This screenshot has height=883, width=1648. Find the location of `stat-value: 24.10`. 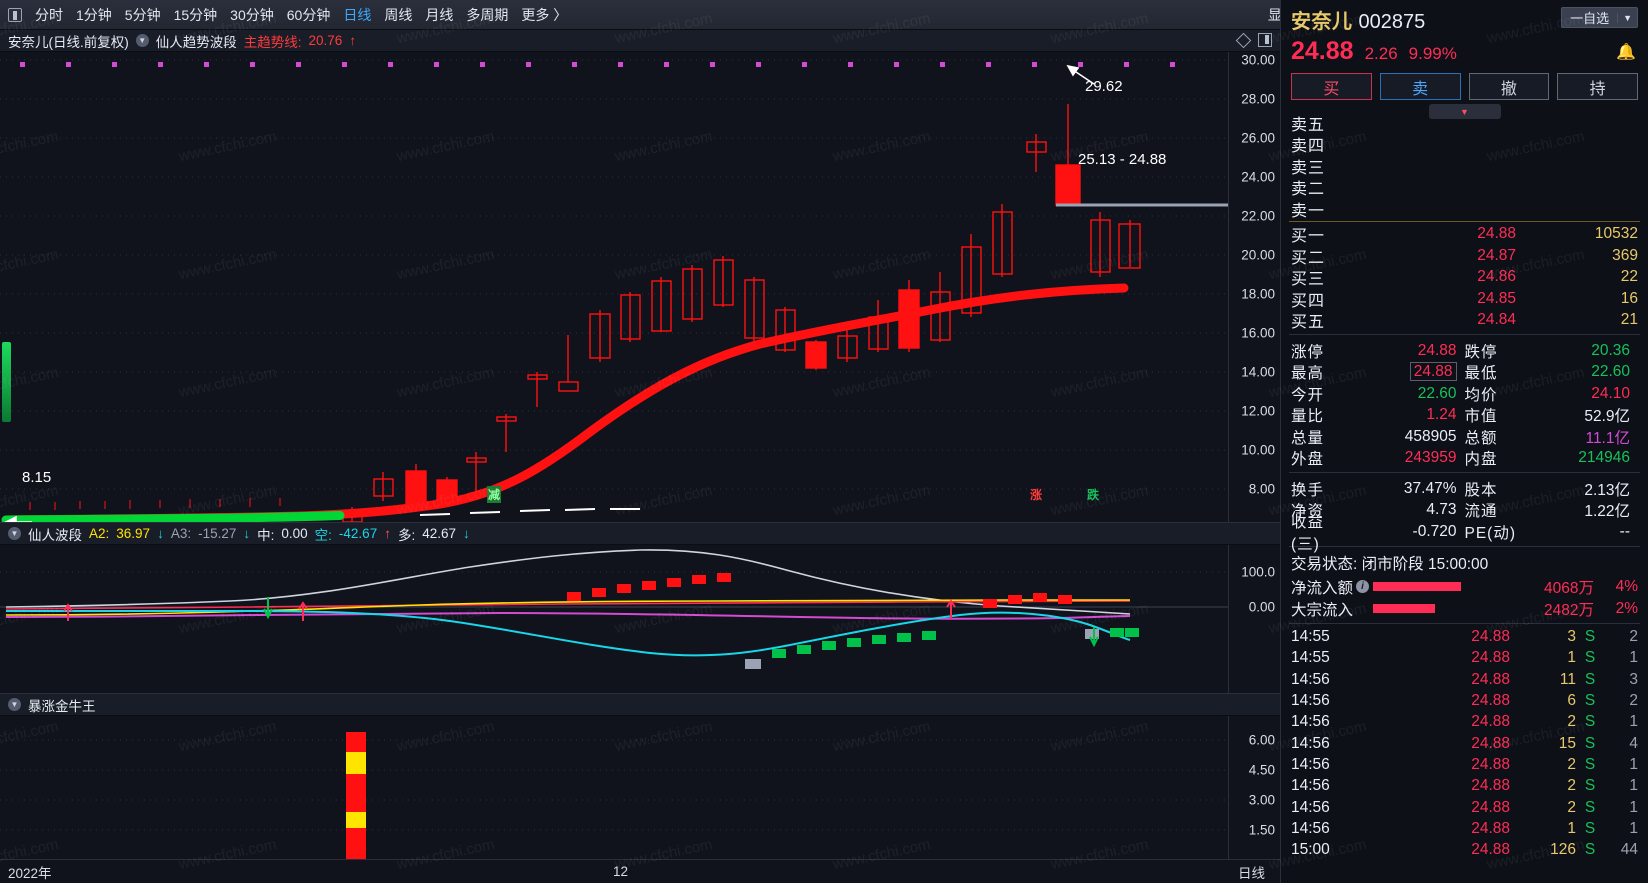

stat-value: 24.10 is located at coordinates (1610, 393).